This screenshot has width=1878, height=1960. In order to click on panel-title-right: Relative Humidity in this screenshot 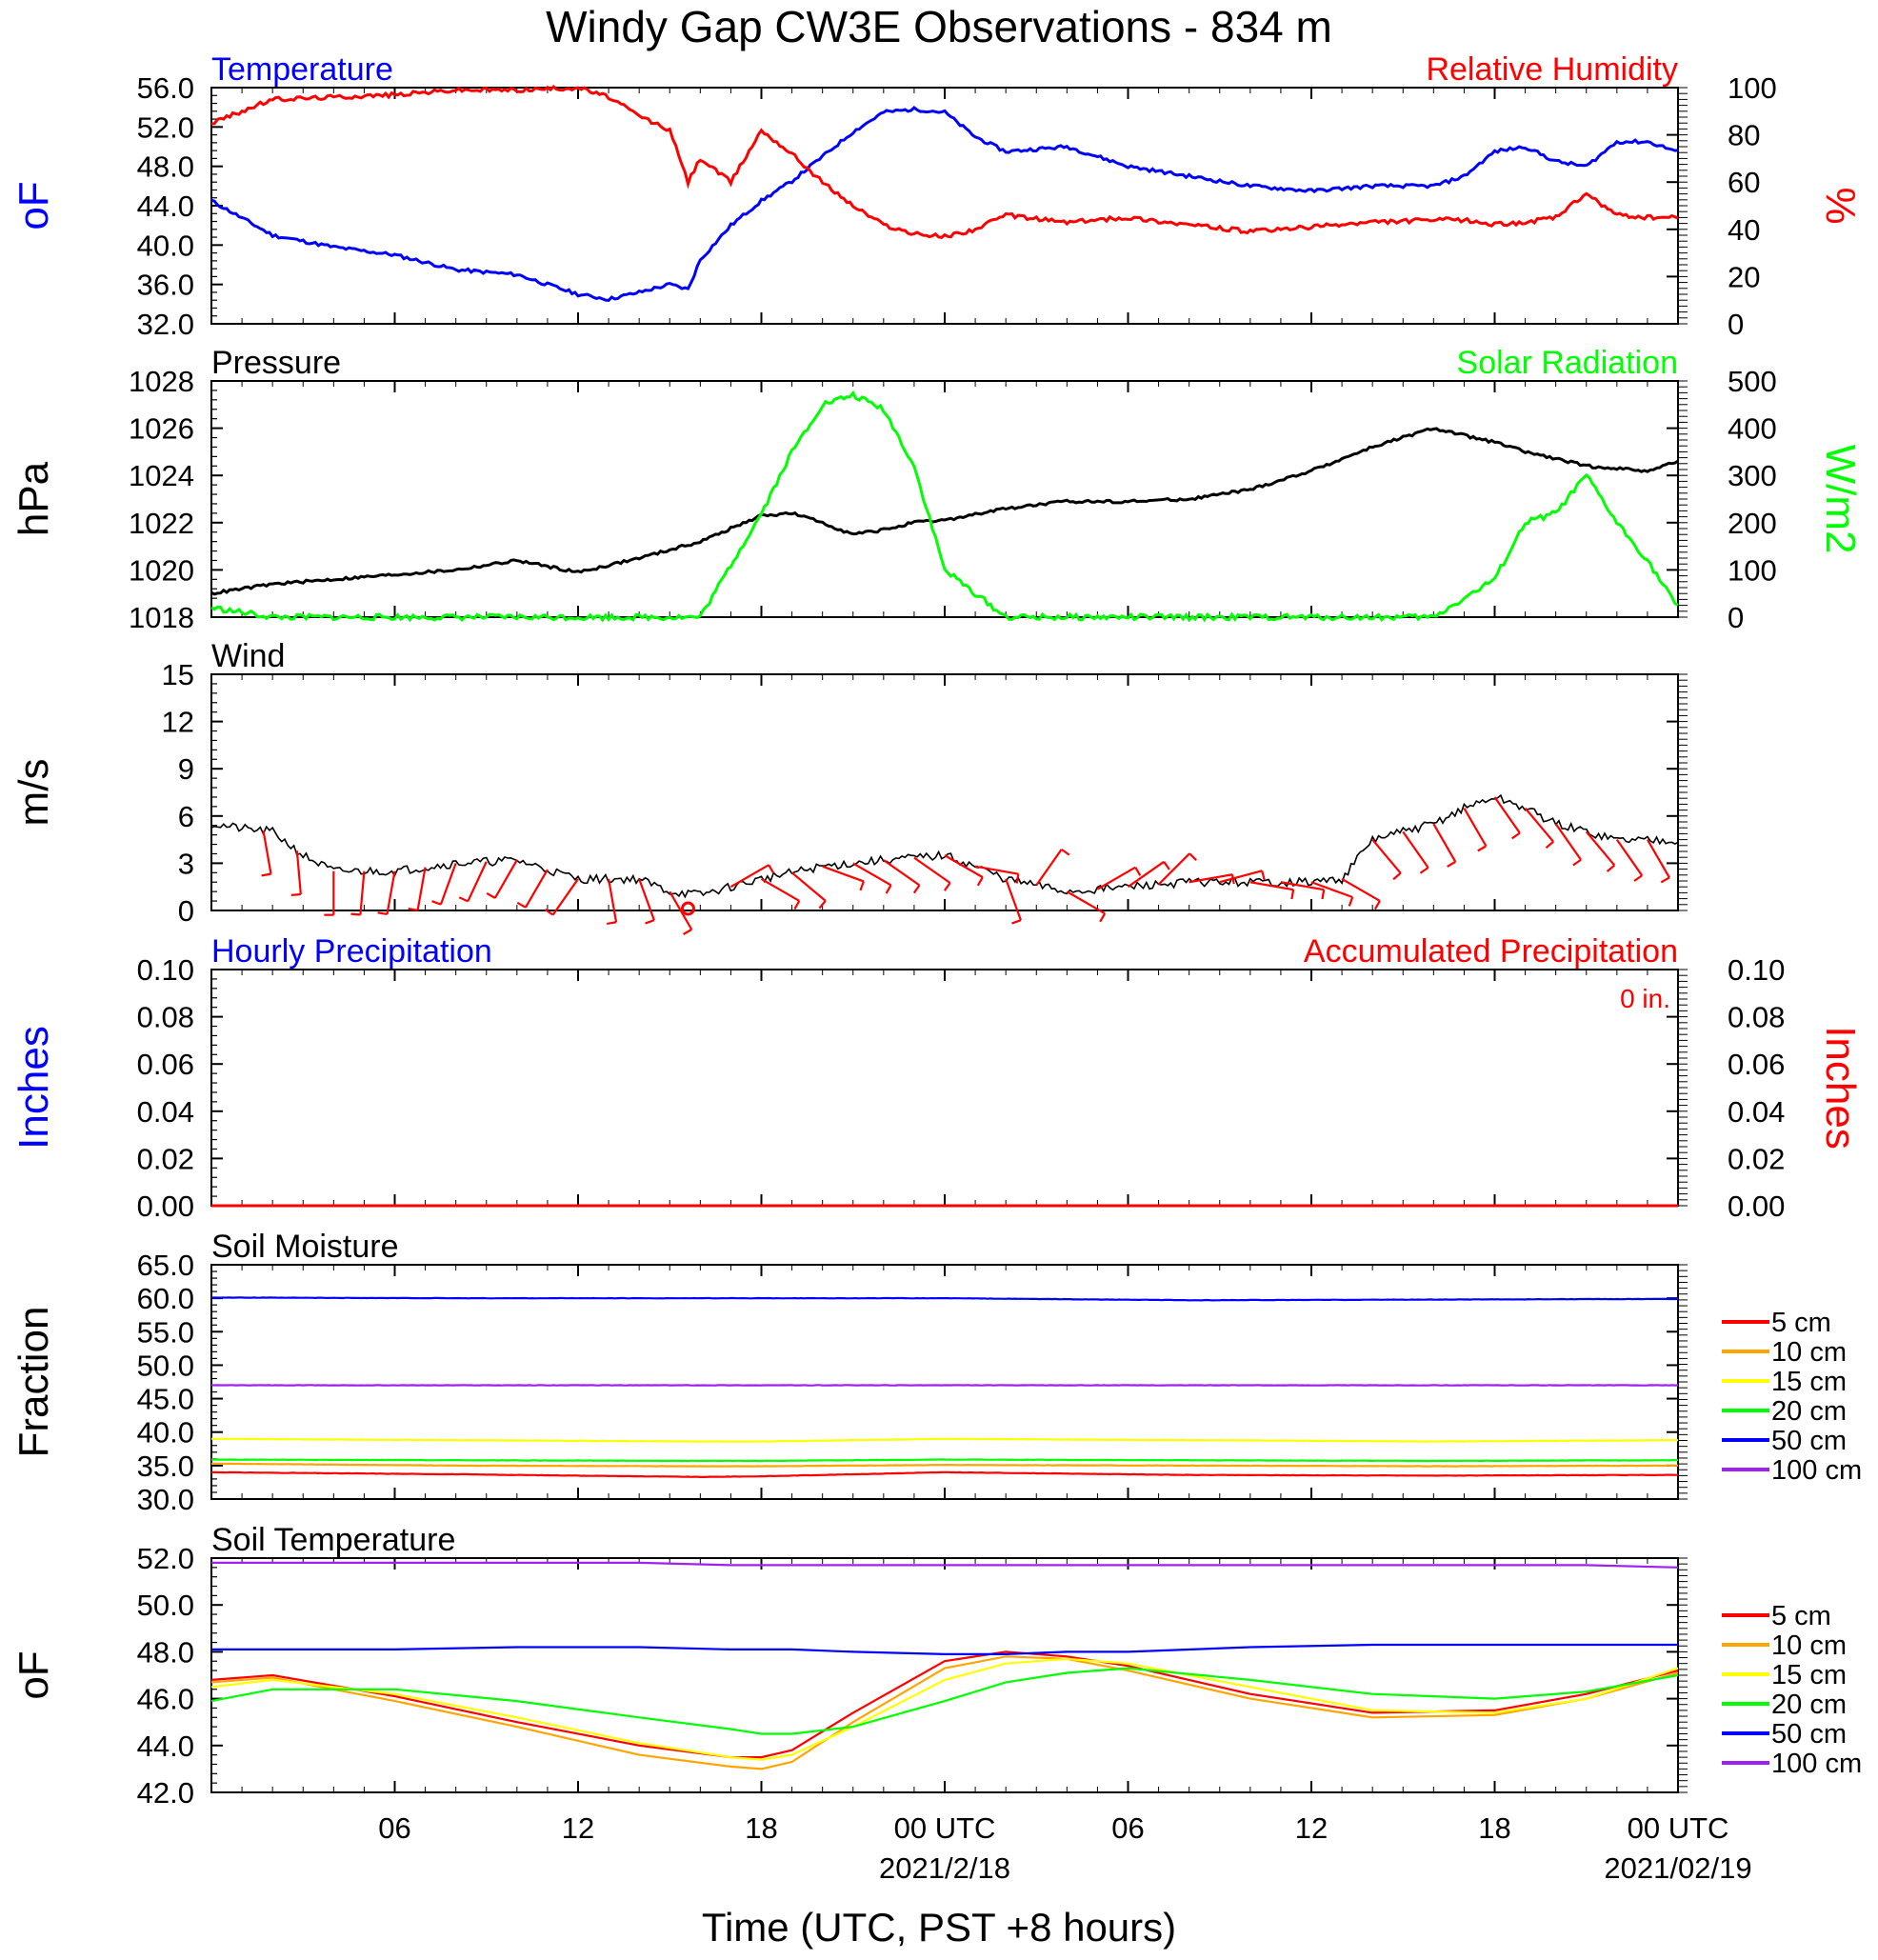, I will do `click(1552, 69)`.